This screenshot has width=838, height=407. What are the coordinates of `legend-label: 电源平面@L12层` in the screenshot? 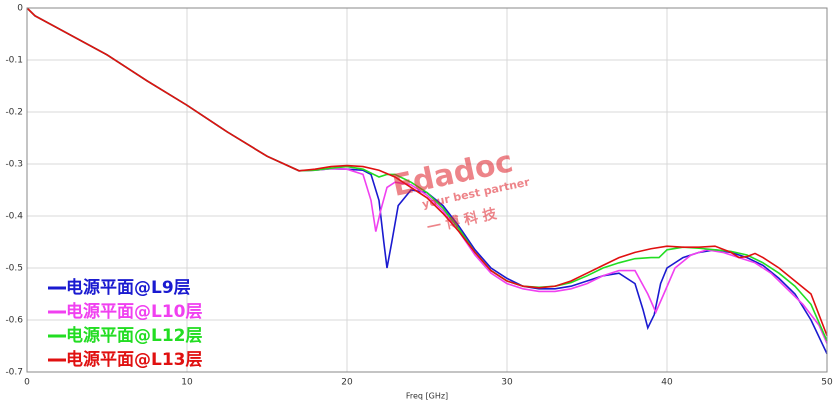 It's located at (134, 335).